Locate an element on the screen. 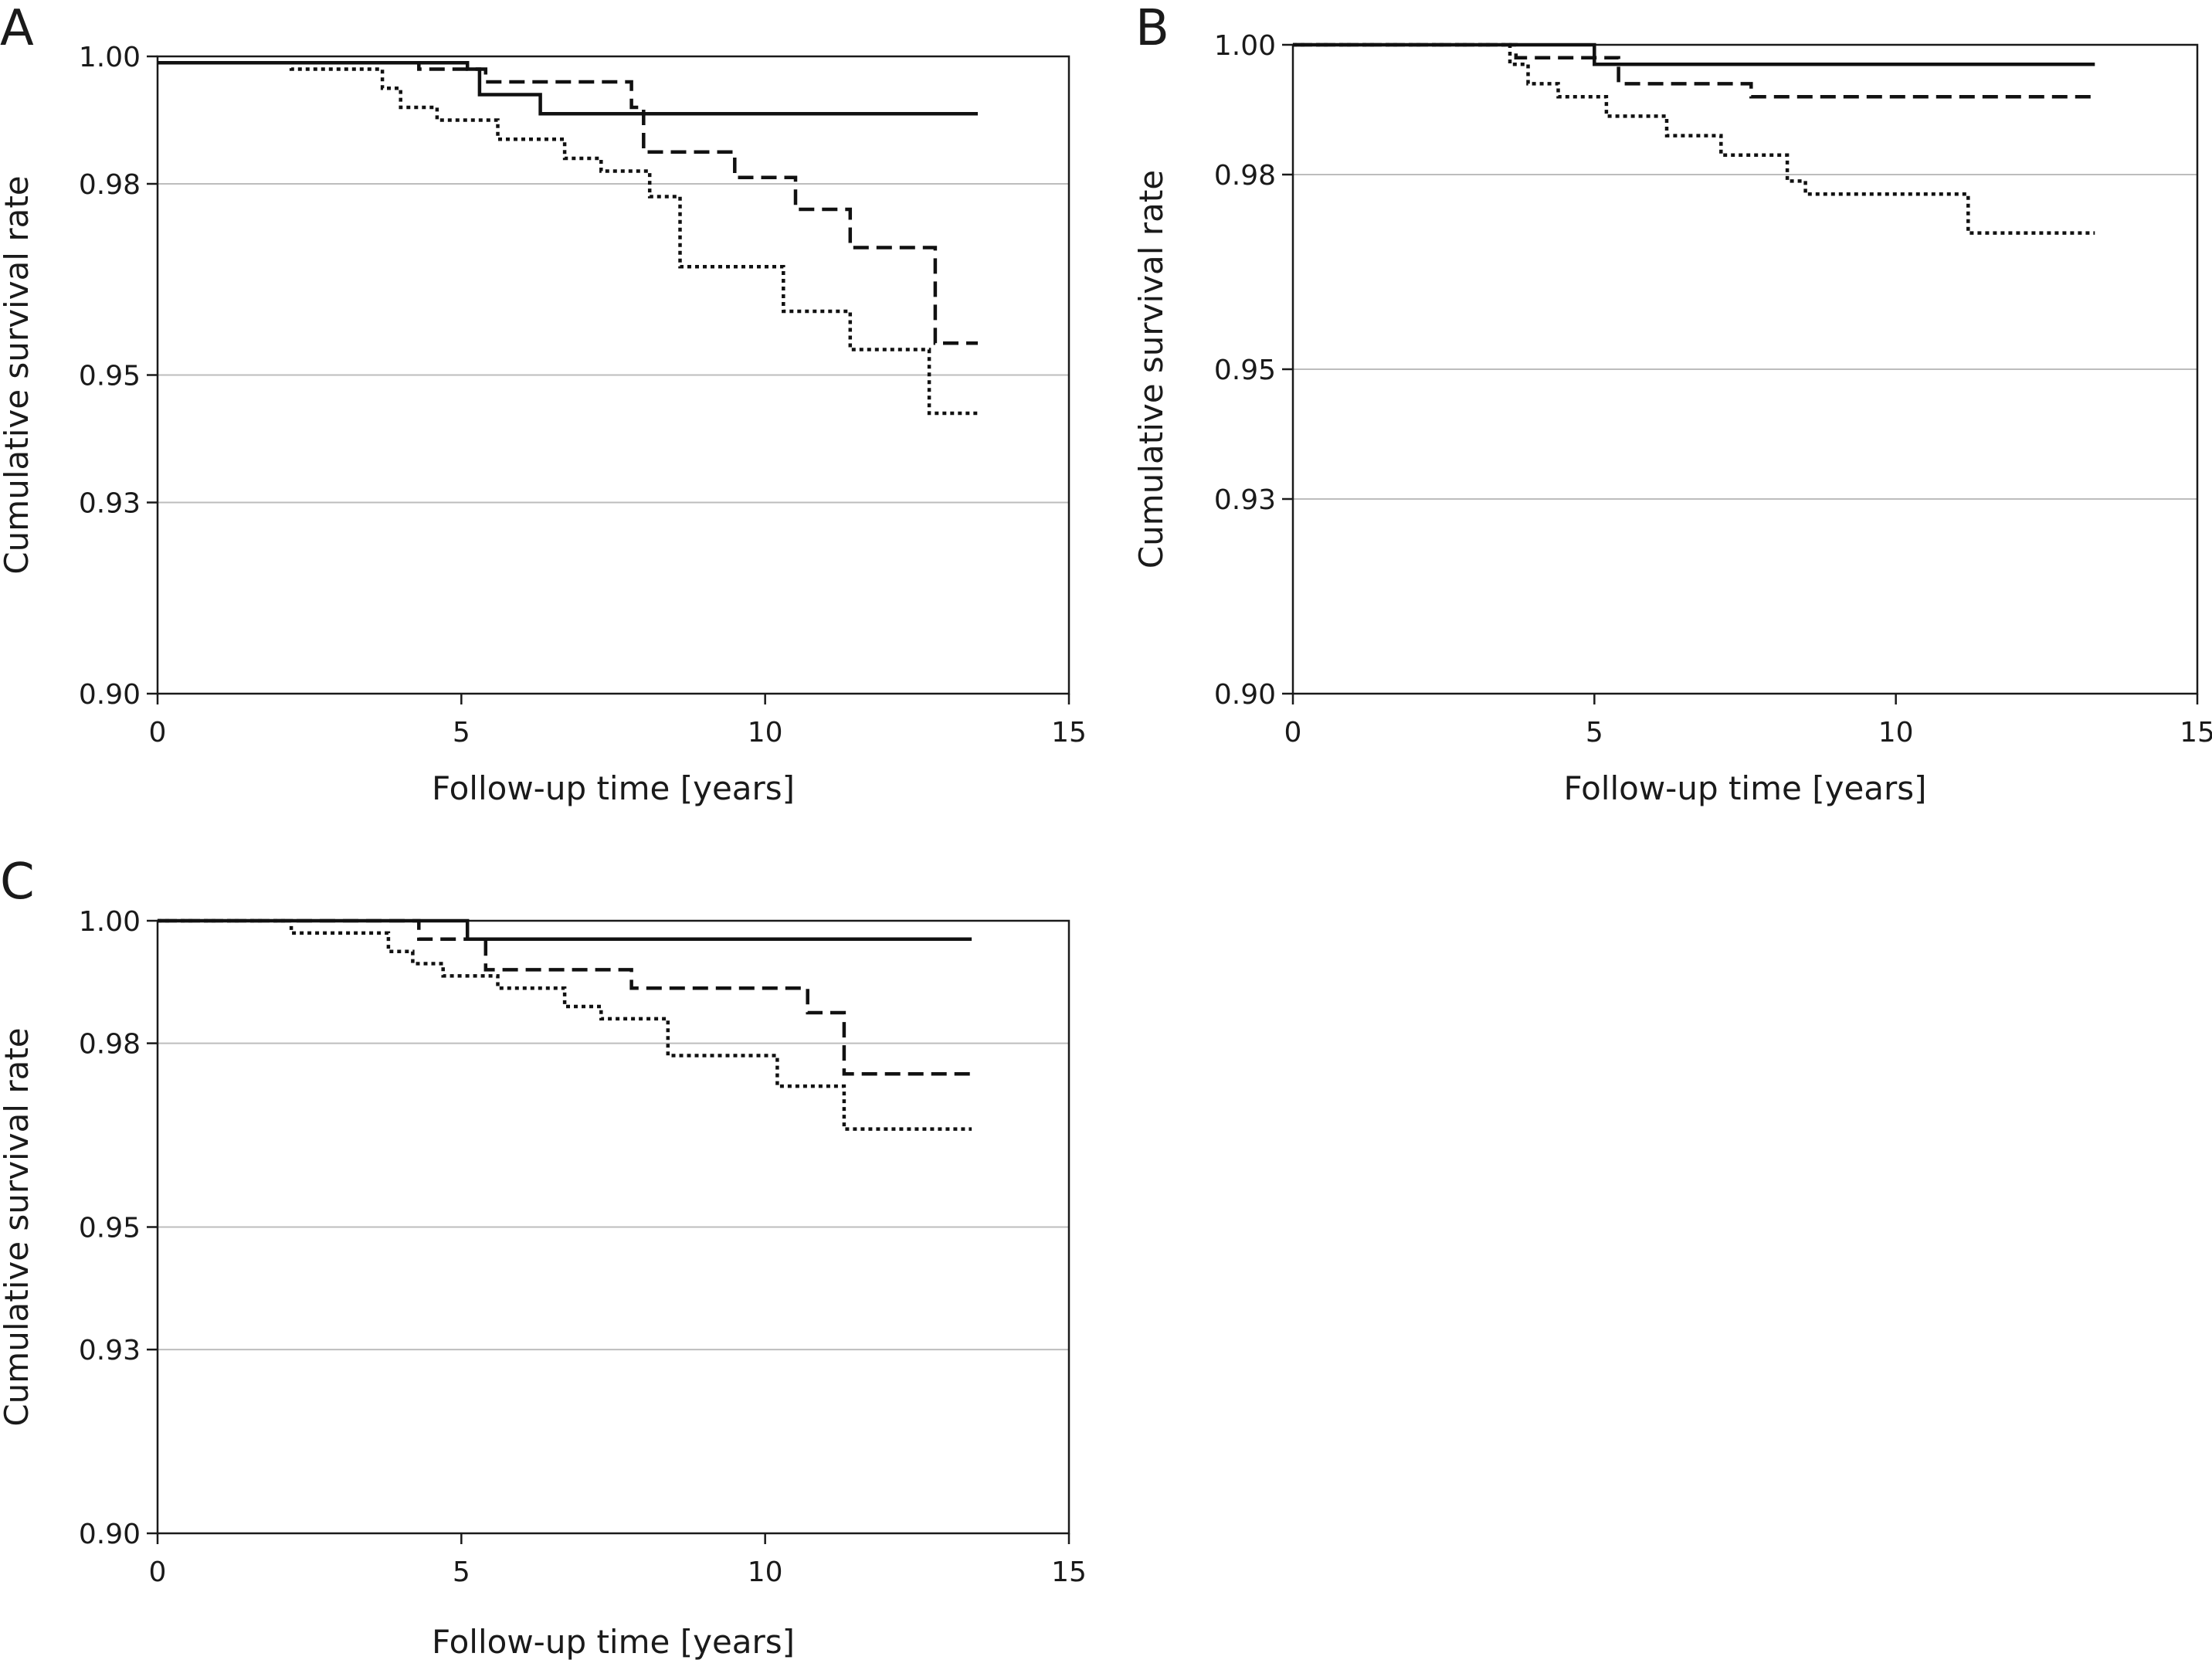 The width and height of the screenshot is (2212, 1660). panel-label: B is located at coordinates (1152, 28).